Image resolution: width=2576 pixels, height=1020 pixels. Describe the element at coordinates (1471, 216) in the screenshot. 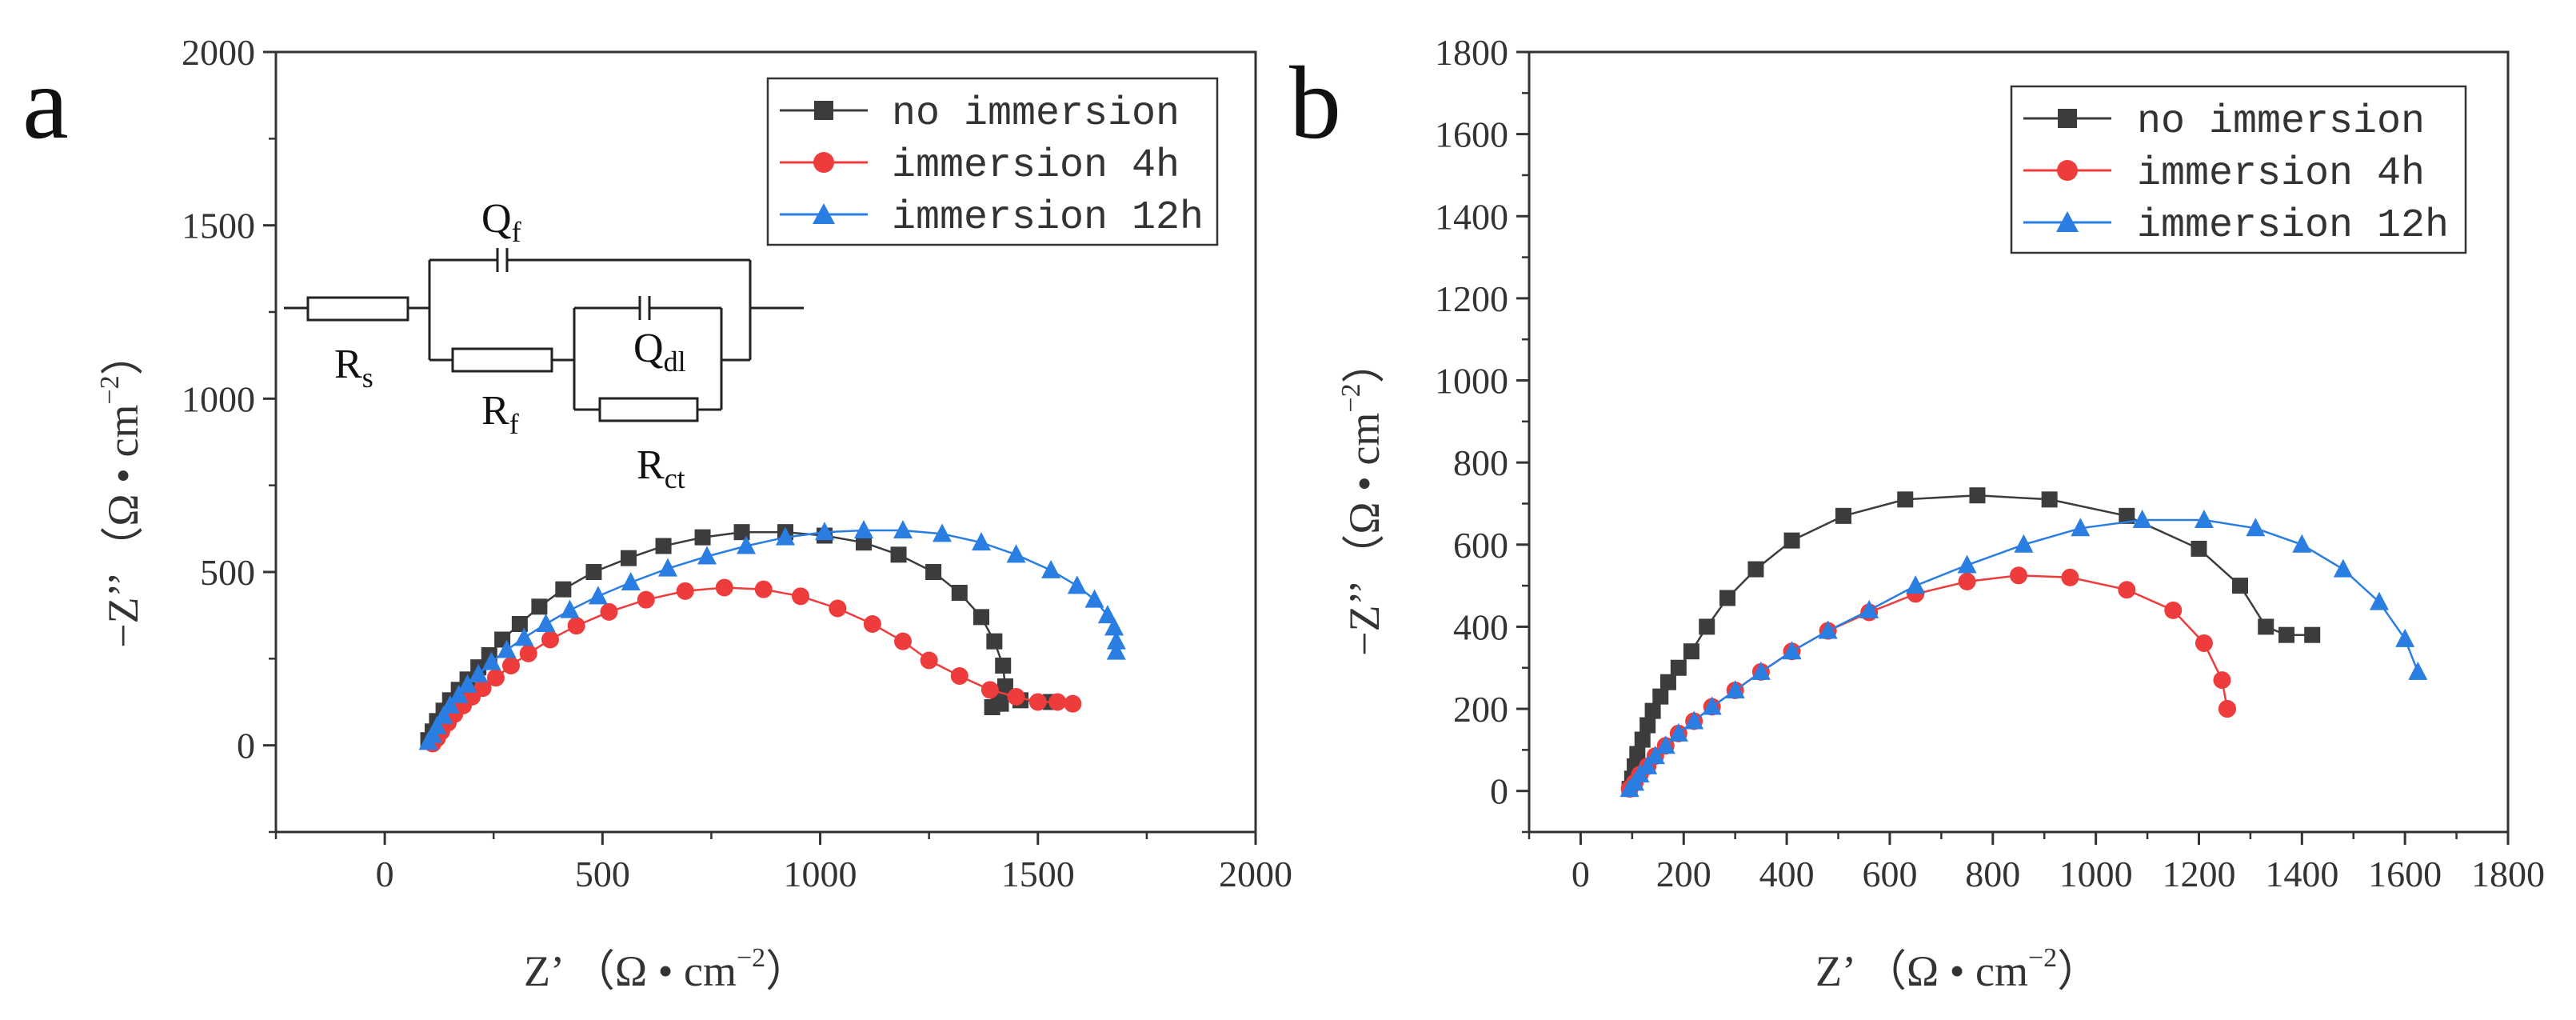

I see `y-tick-label-b: 1400` at that location.